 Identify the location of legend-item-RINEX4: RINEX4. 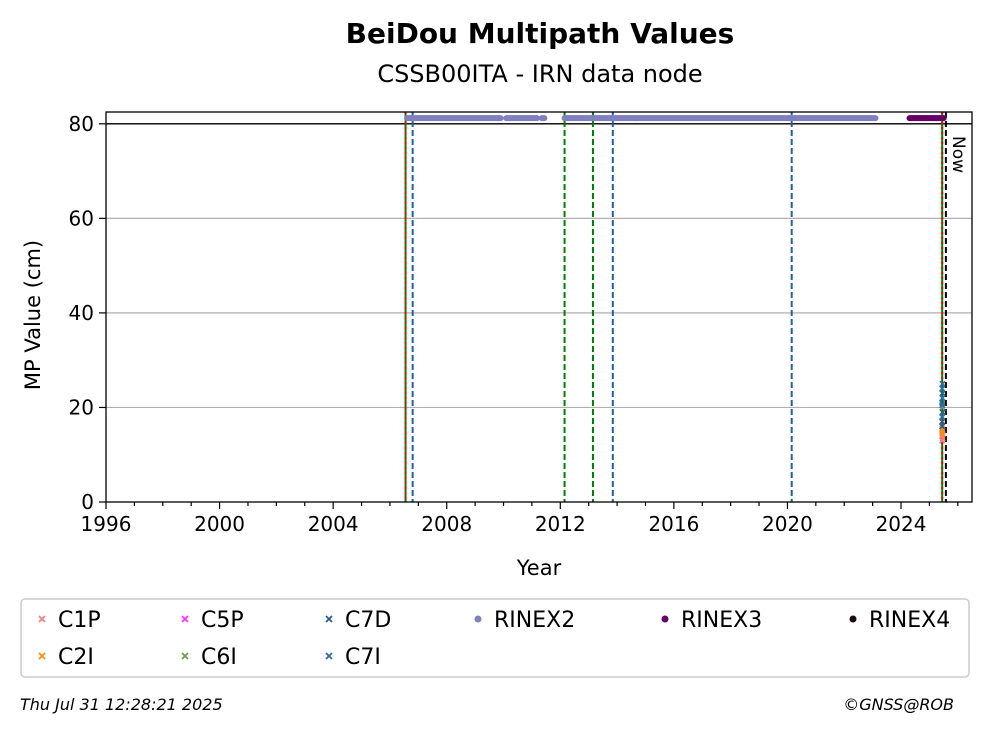
(899, 620).